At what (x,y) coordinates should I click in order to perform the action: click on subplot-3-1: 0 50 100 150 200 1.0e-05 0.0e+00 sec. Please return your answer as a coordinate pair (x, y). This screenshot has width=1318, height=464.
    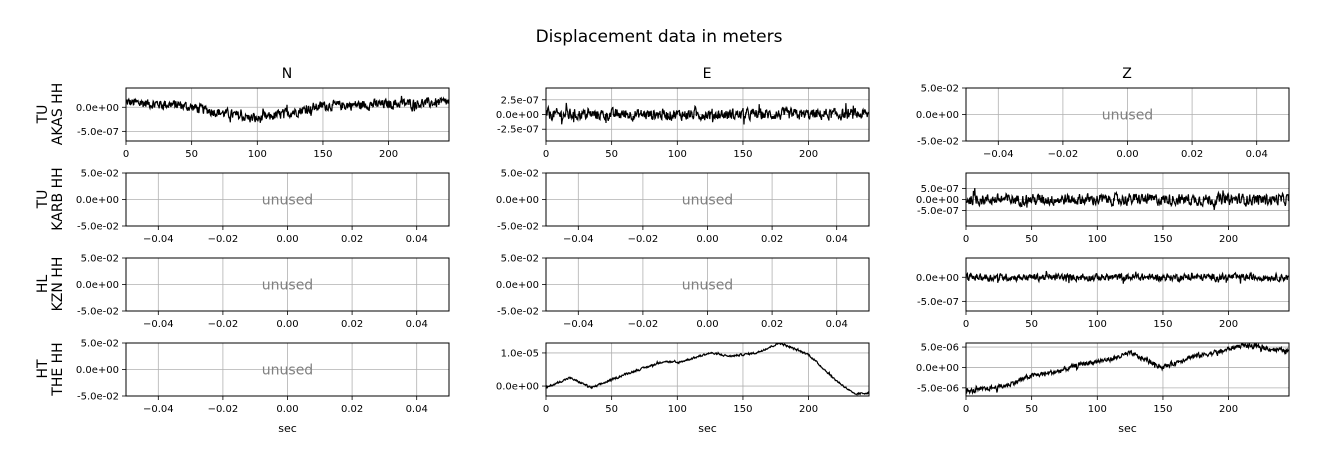
    Looking at the image, I should click on (683, 388).